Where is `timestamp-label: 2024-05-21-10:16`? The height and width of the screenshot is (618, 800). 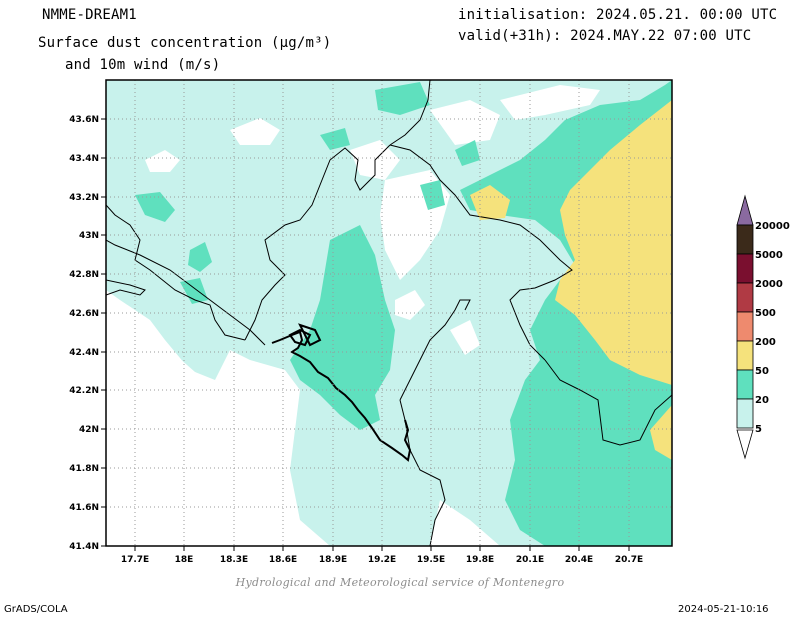
timestamp-label: 2024-05-21-10:16 is located at coordinates (723, 609).